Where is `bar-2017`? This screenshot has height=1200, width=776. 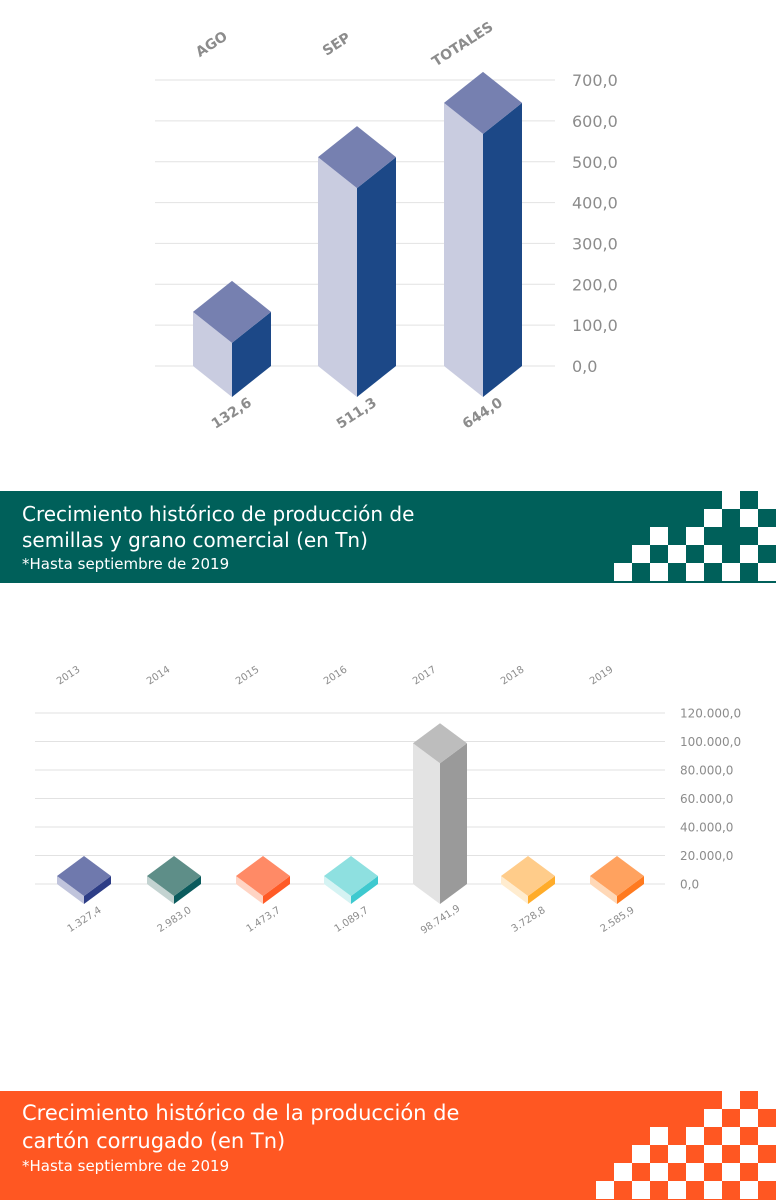
bar-2017 is located at coordinates (440, 813).